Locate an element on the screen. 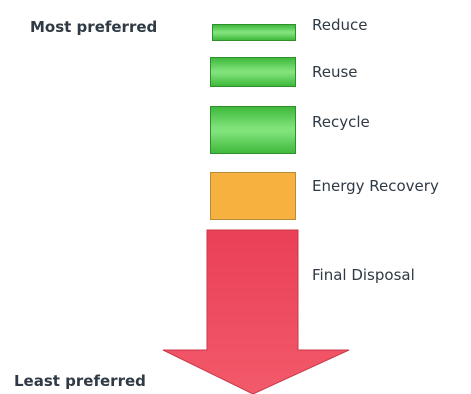 The image size is (471, 394). recycle-label: Recycle is located at coordinates (341, 122).